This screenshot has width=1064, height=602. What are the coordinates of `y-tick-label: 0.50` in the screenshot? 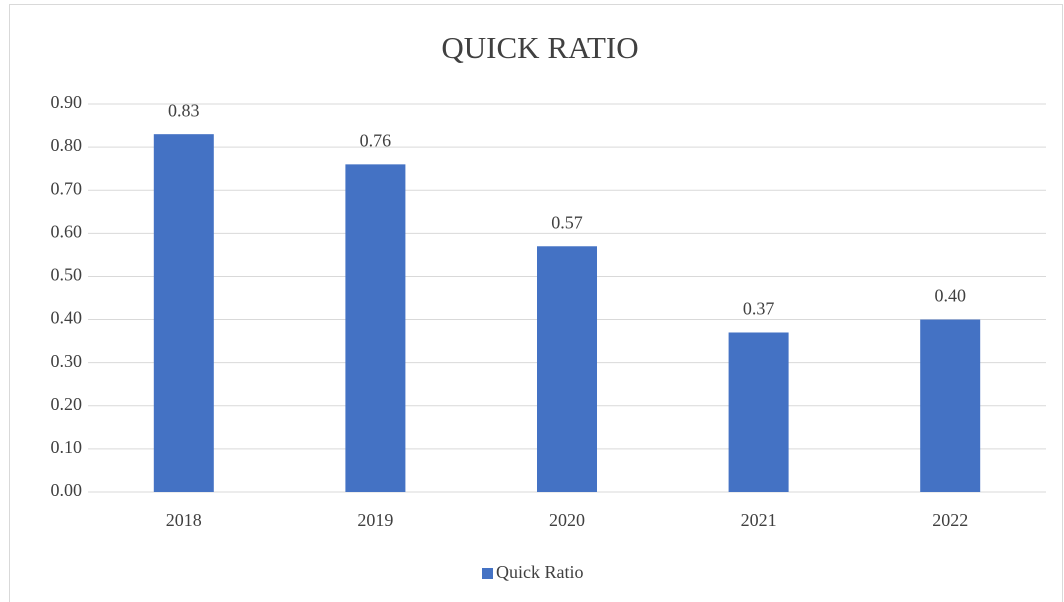 It's located at (67, 275).